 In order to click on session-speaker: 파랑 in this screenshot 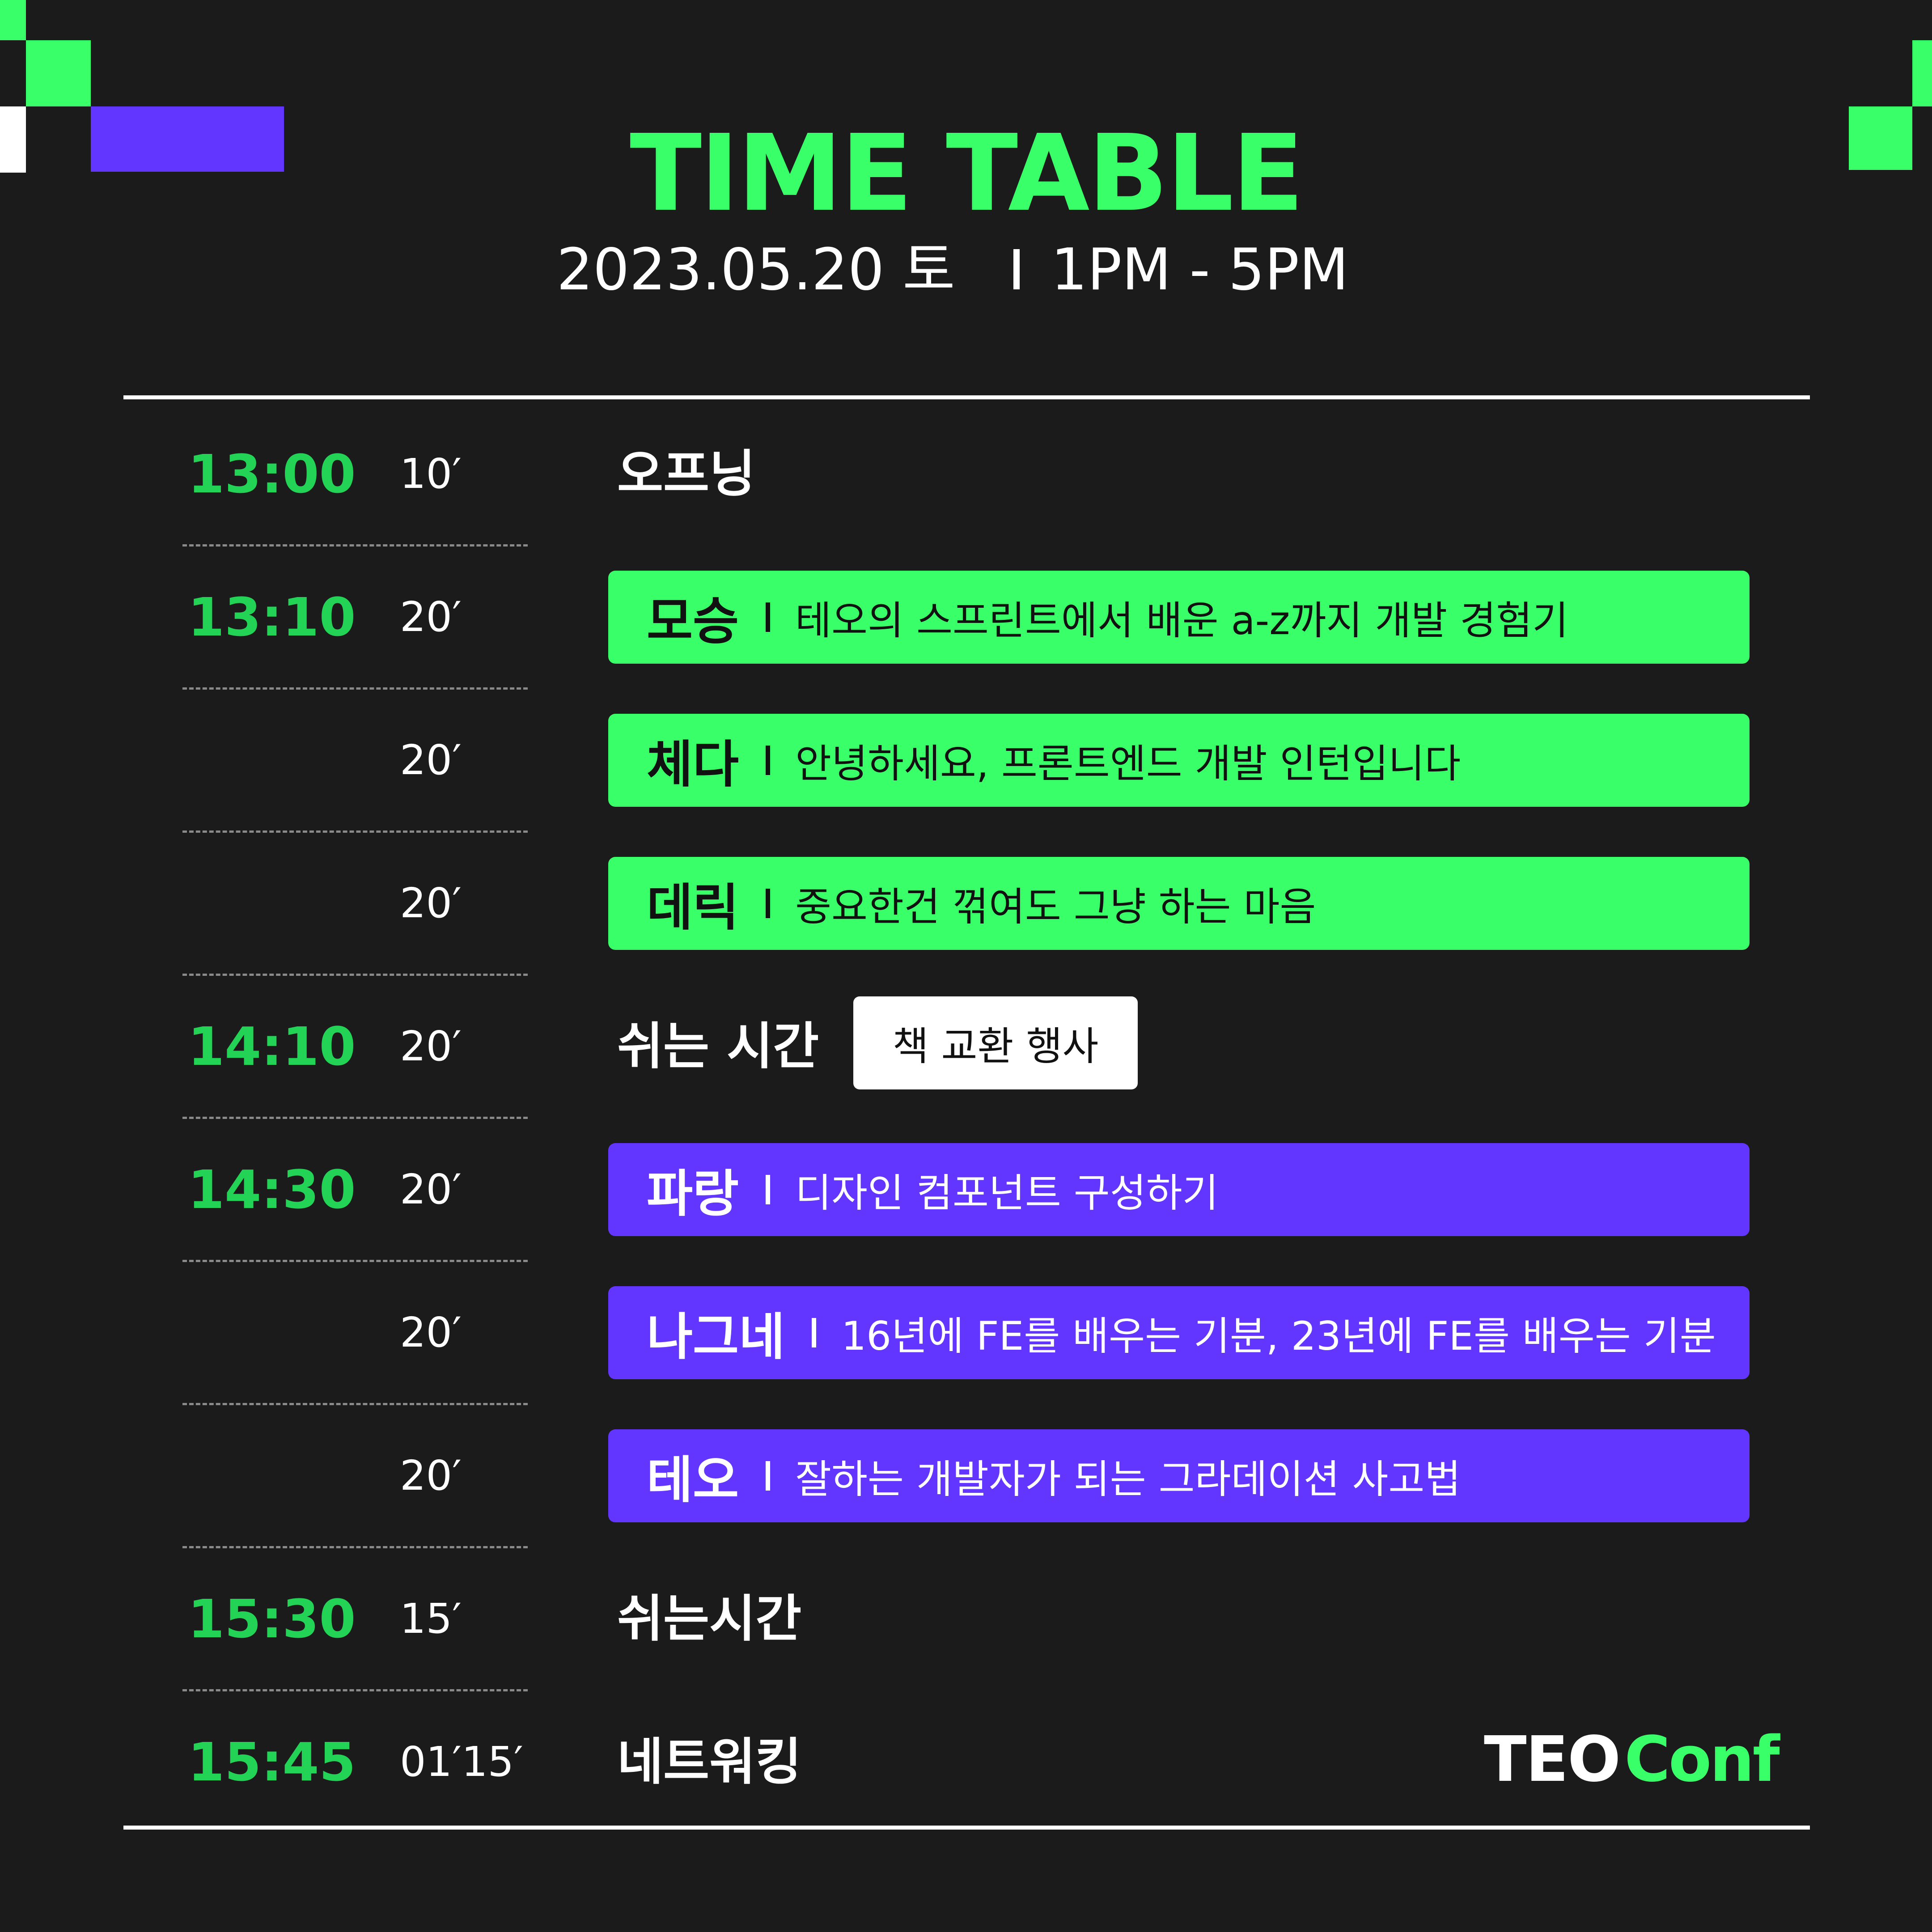, I will do `click(693, 1194)`.